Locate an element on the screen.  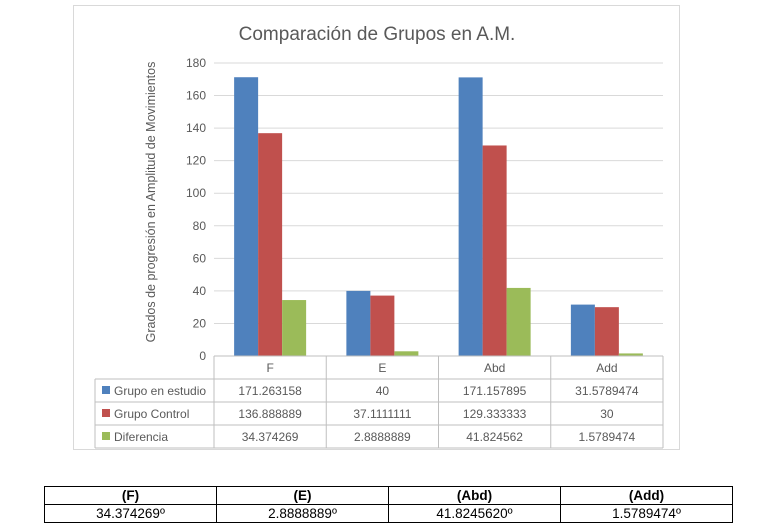
data-label: 40 is located at coordinates (383, 391).